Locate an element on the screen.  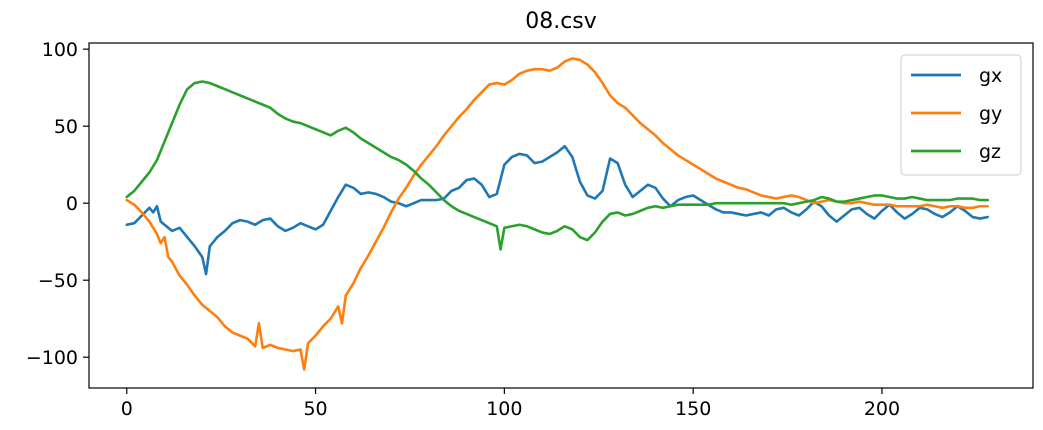
y-tick-label: 0 is located at coordinates (72, 204).